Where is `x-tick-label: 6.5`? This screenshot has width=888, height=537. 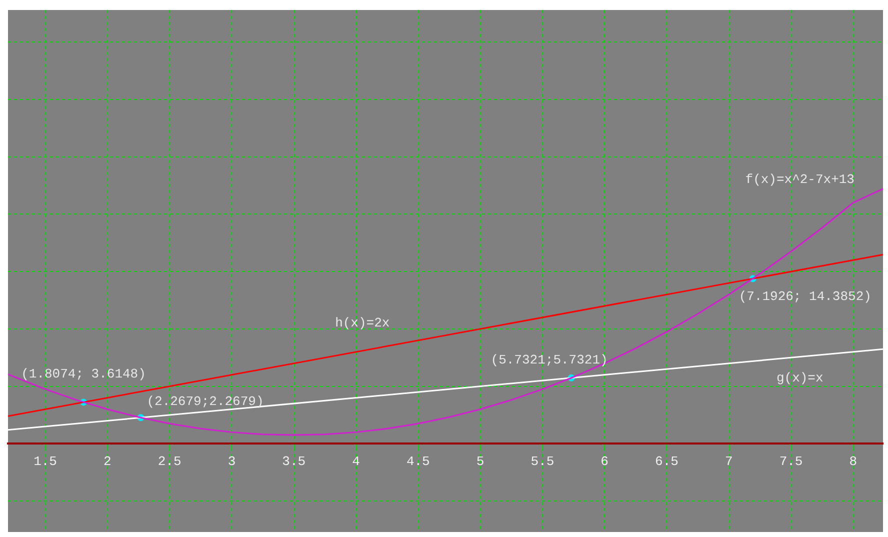 x-tick-label: 6.5 is located at coordinates (666, 461).